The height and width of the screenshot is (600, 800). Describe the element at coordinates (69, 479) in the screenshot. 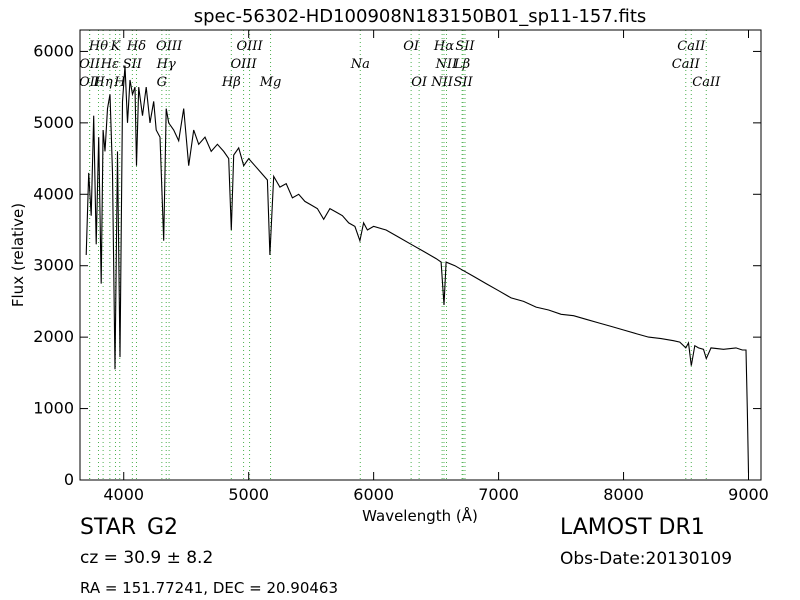

I see `y-tick-label: 0` at that location.